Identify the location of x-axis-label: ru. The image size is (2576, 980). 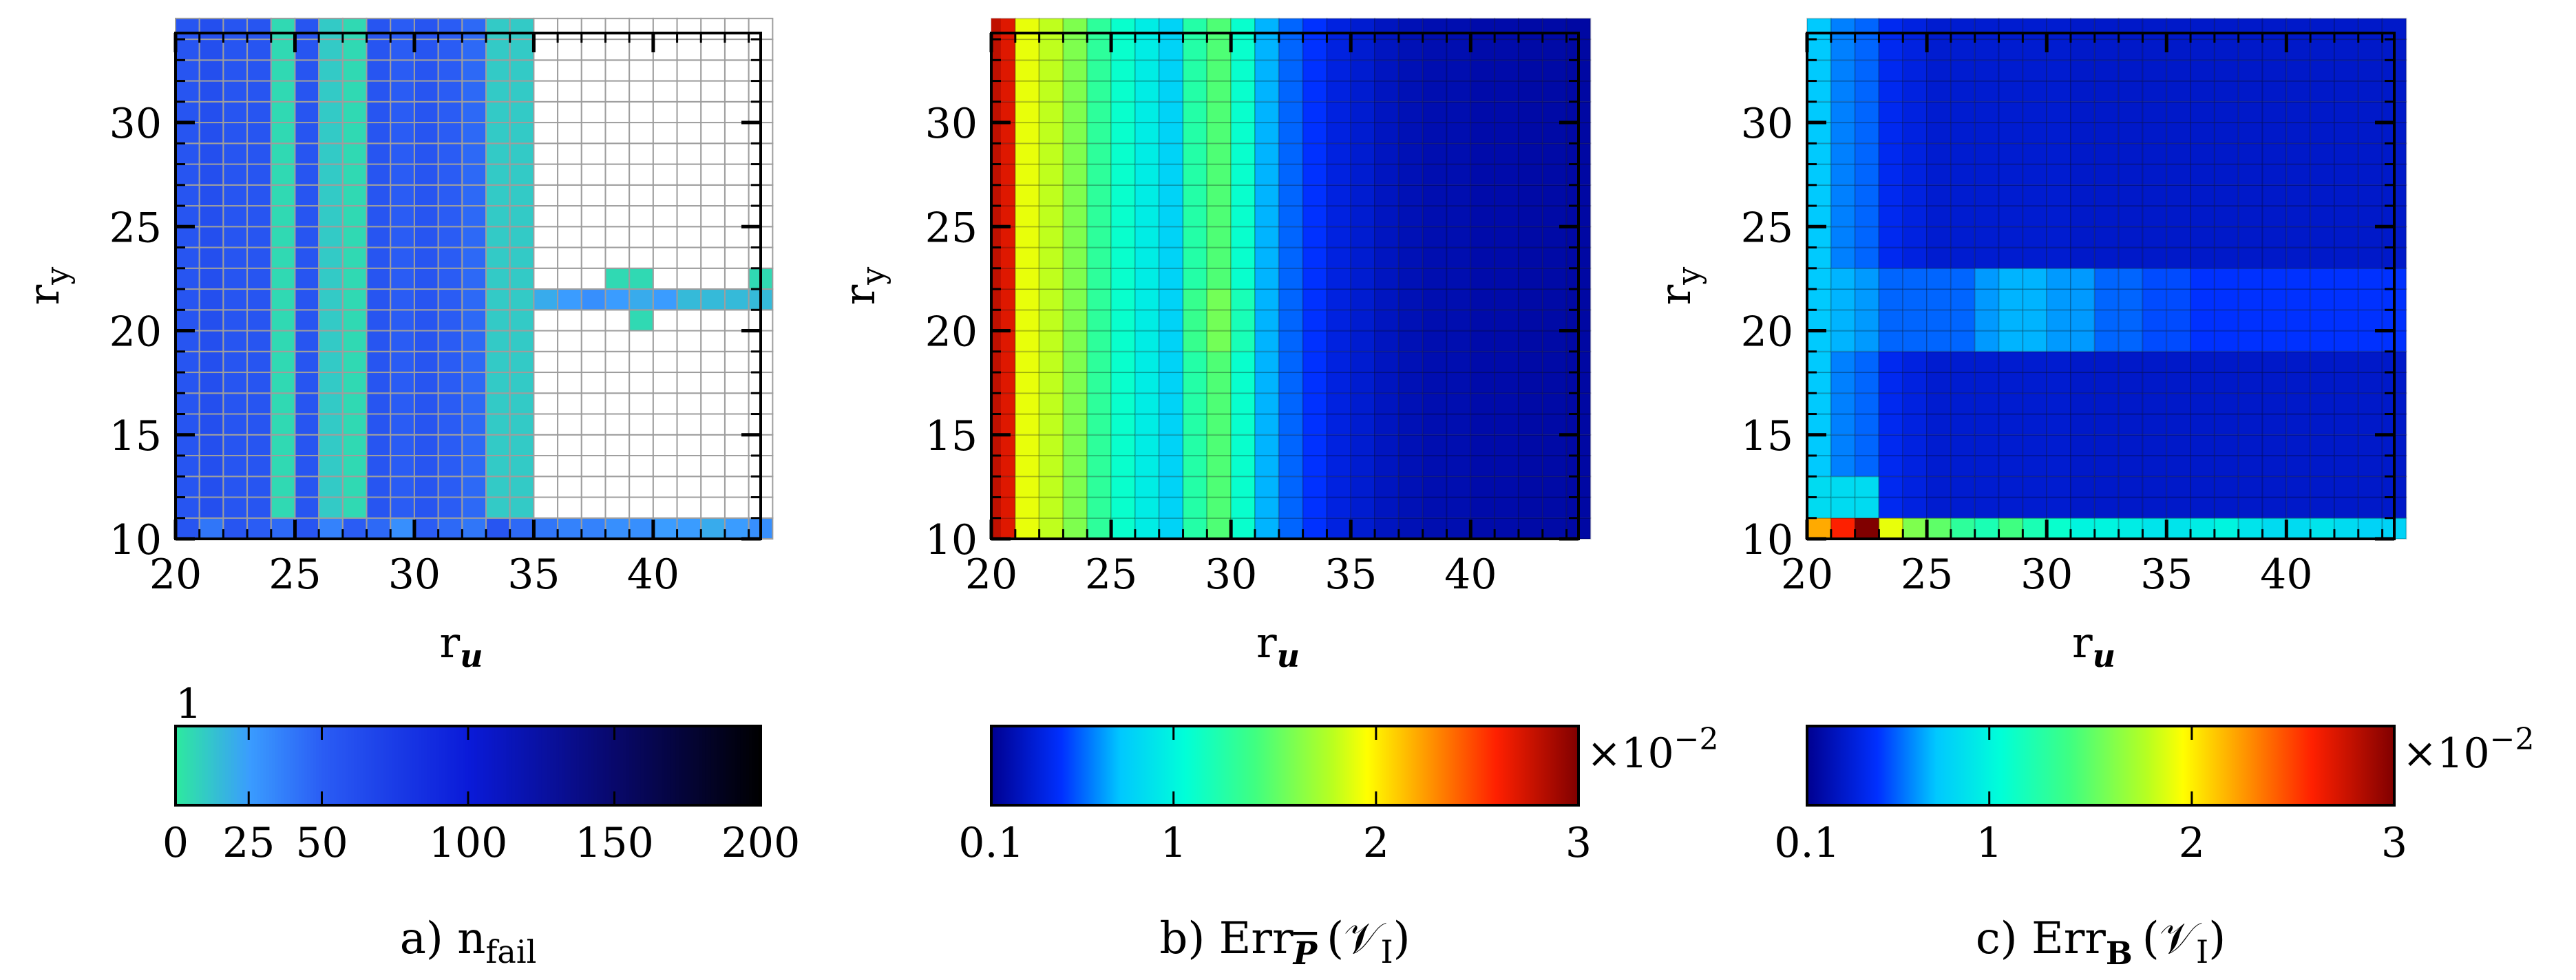
(2093, 645).